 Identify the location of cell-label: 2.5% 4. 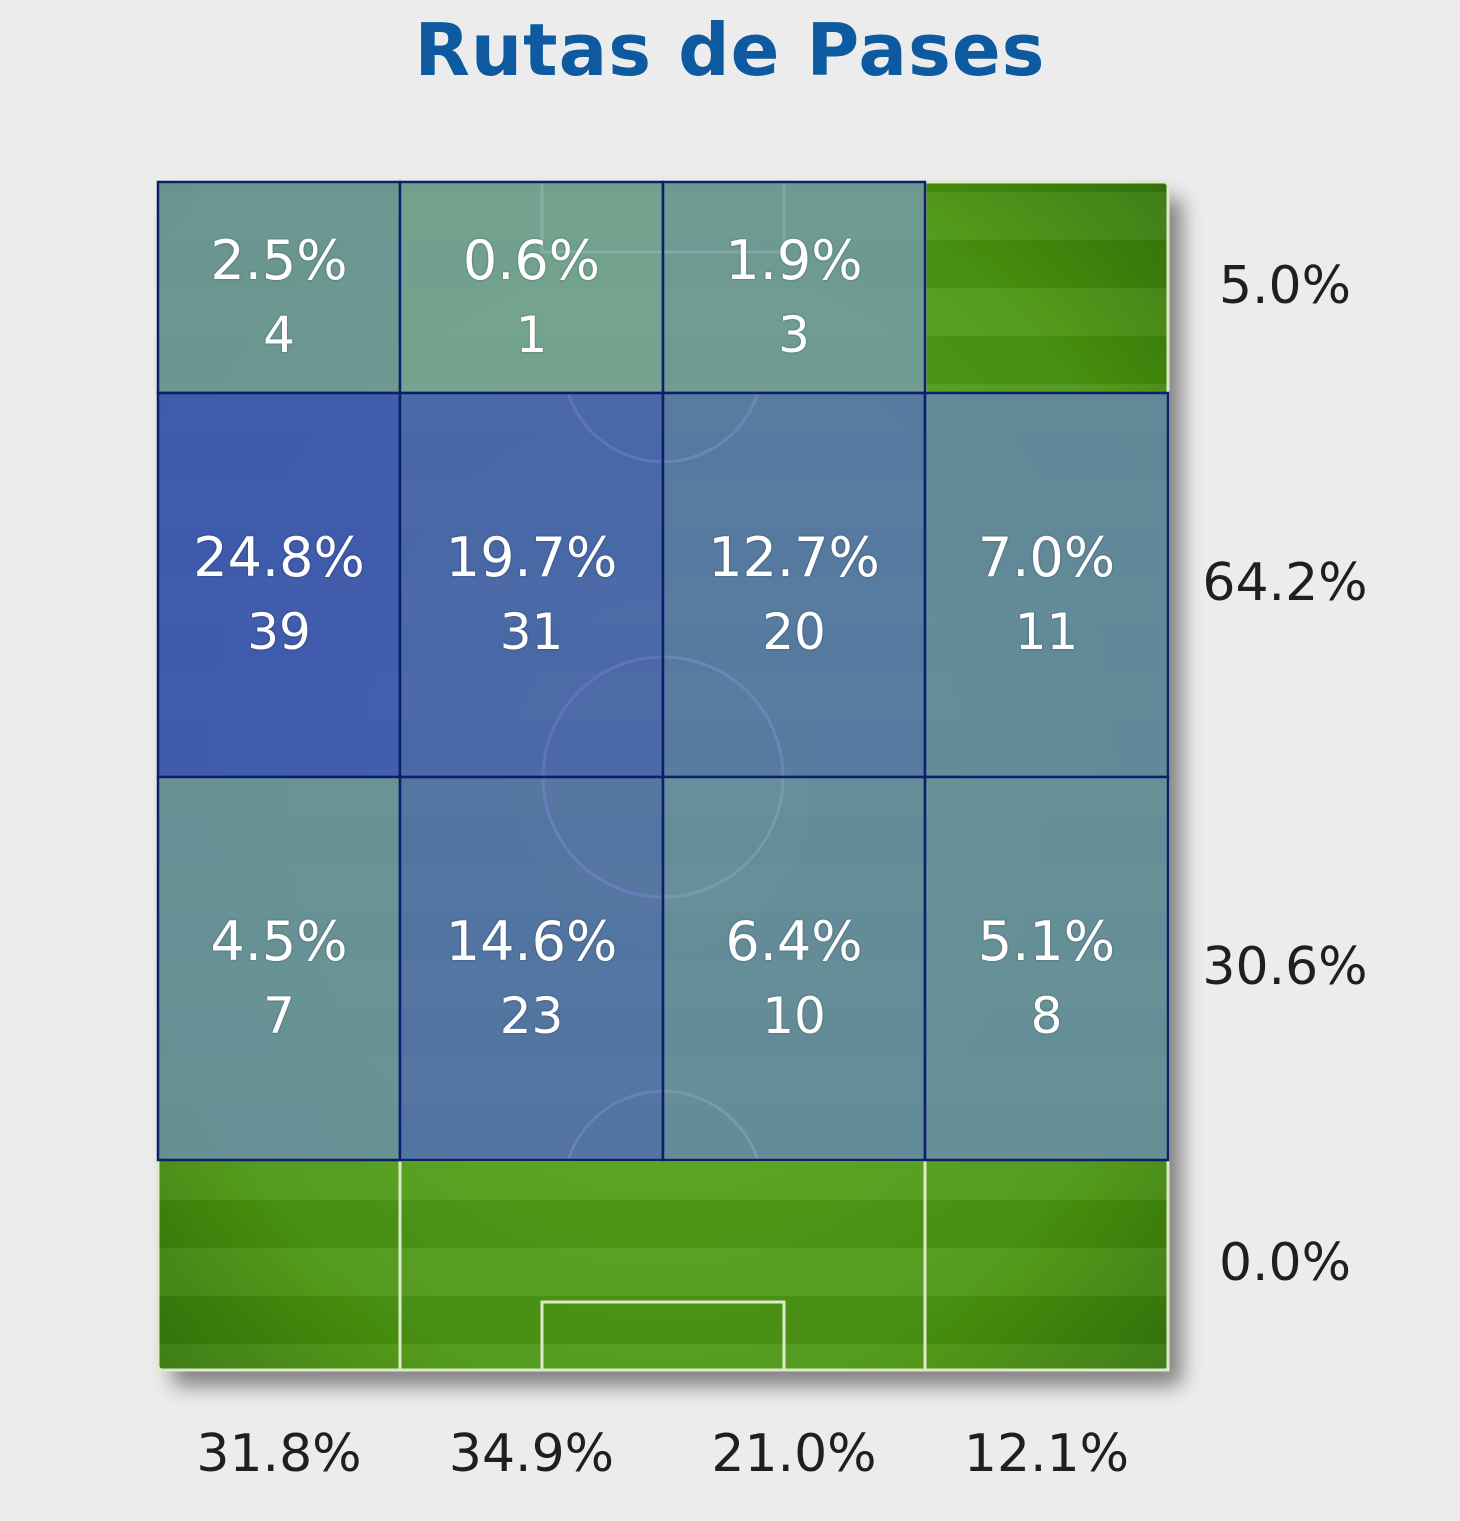
(279, 296).